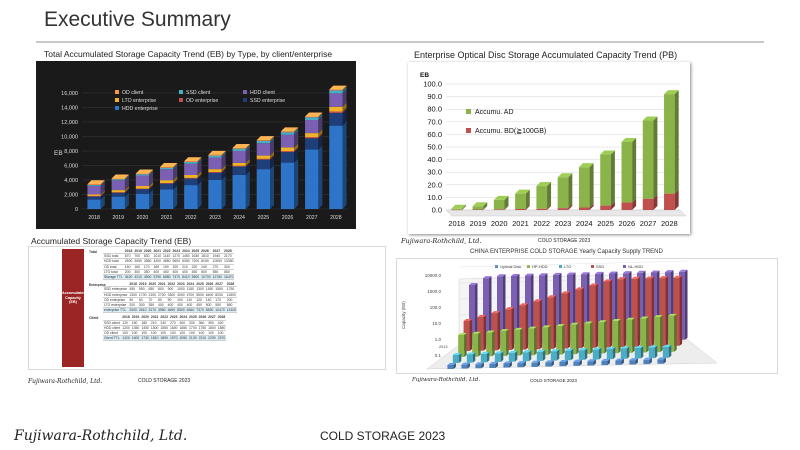 The height and width of the screenshot is (450, 800). I want to click on table-cell: 2170, so click(229, 256).